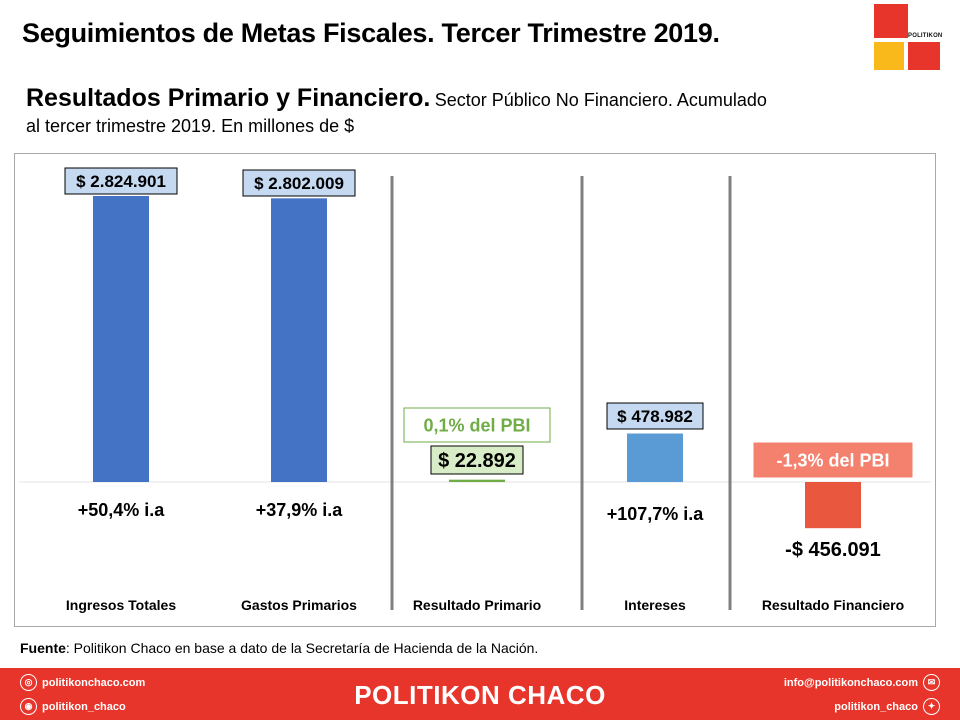  I want to click on pbi-label-5: -1,3% del PBI, so click(832, 460).